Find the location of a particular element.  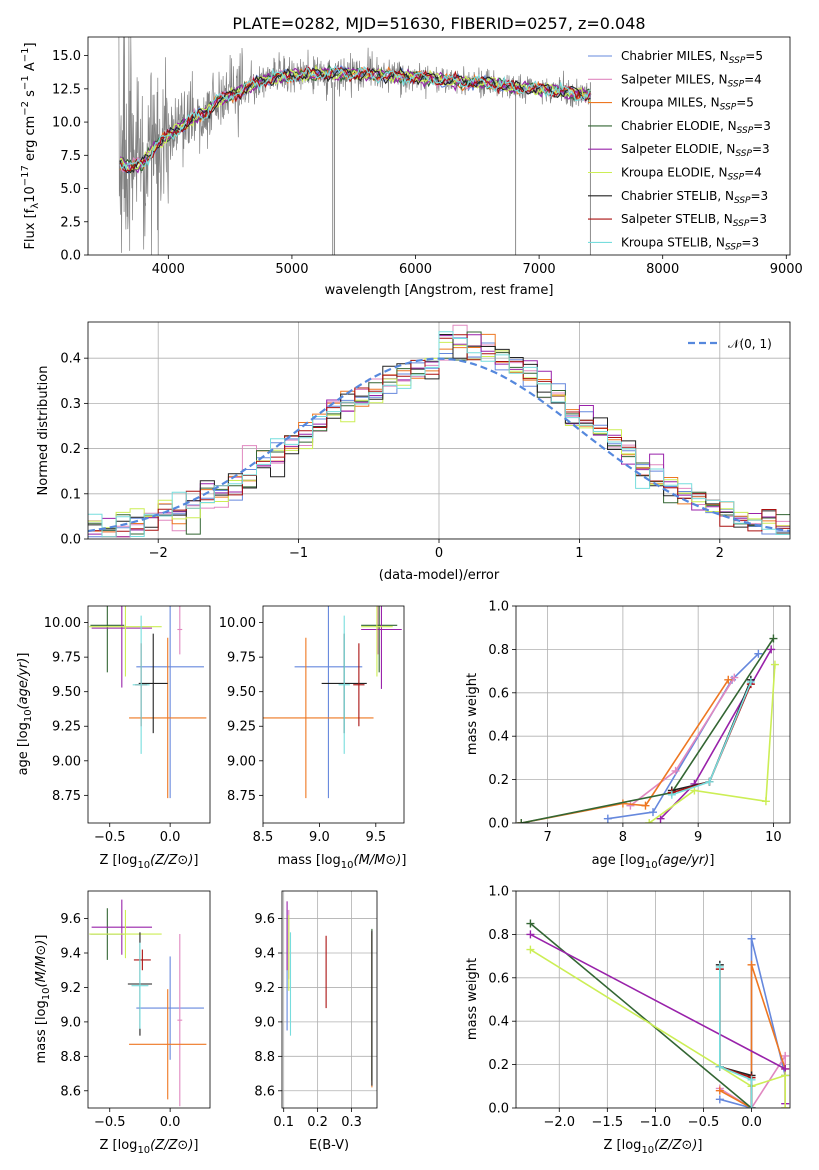

x-tick-label: 9000 is located at coordinates (786, 269).